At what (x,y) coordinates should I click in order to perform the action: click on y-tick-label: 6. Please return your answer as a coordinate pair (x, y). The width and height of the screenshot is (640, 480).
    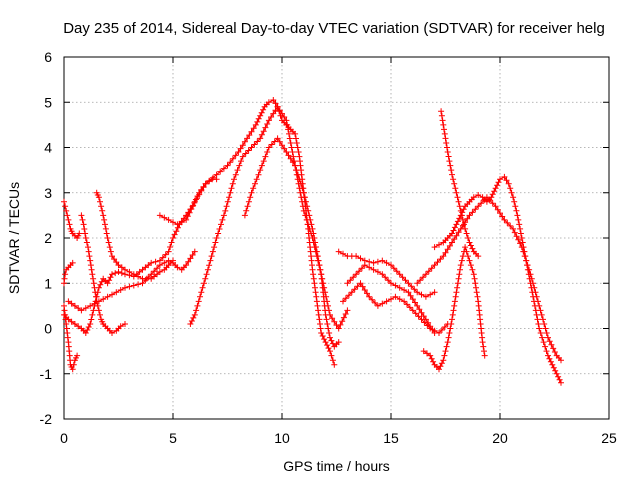
    Looking at the image, I should click on (48, 57).